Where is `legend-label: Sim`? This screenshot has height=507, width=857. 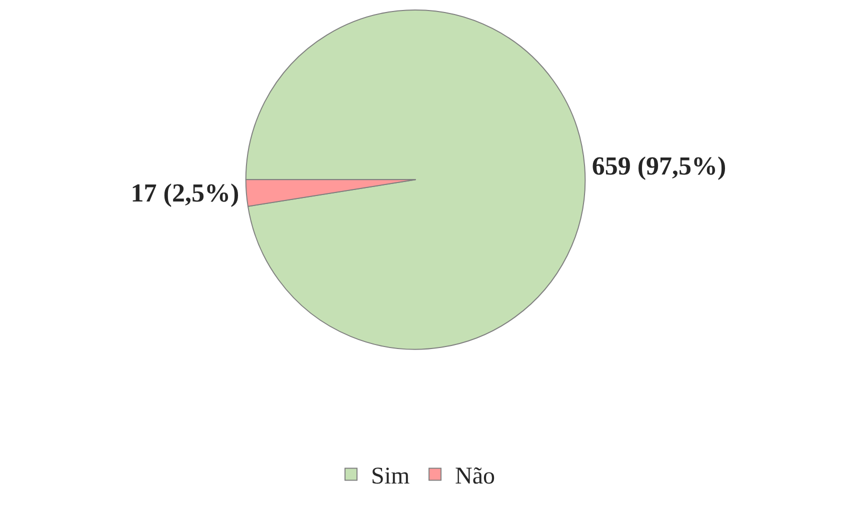 legend-label: Sim is located at coordinates (390, 477).